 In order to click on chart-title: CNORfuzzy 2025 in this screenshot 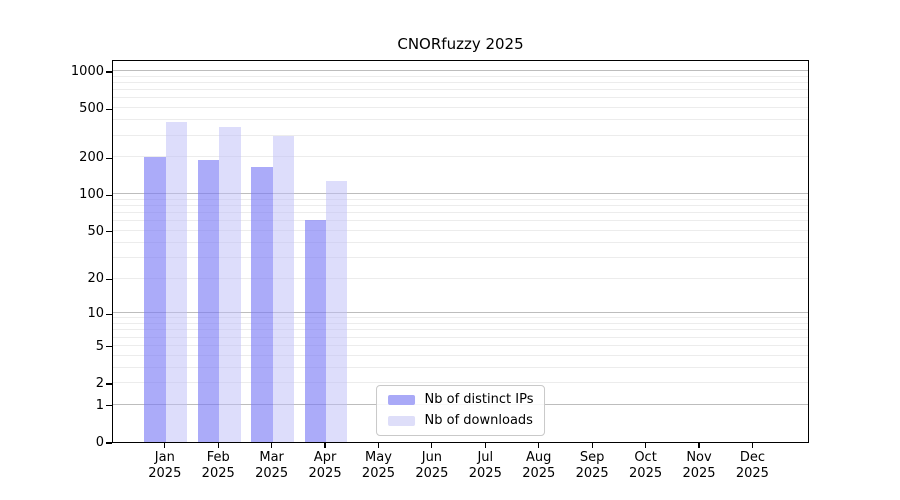, I will do `click(460, 44)`.